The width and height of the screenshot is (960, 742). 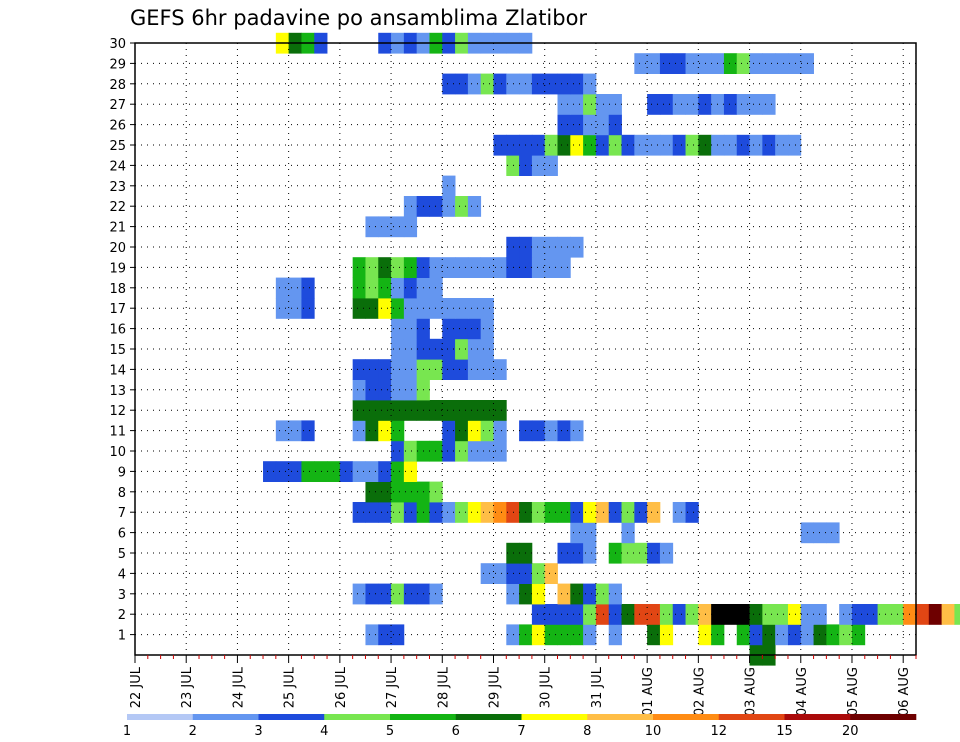 I want to click on y-tick-label: 3, so click(x=122, y=595).